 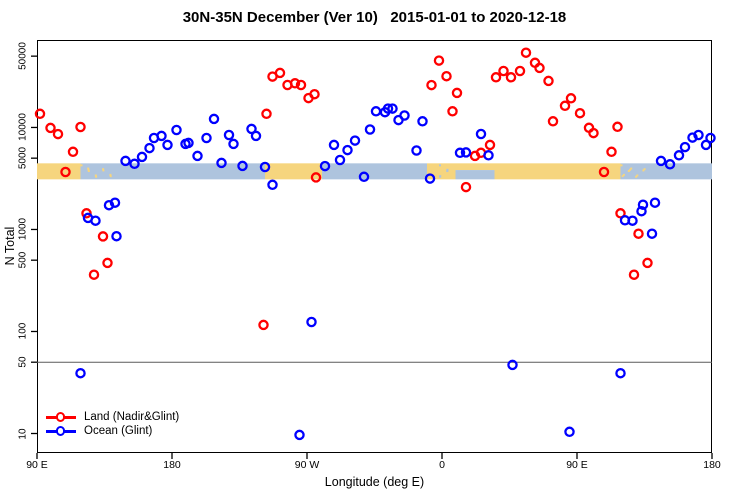 I want to click on y-tick-label: 5000, so click(x=23, y=158).